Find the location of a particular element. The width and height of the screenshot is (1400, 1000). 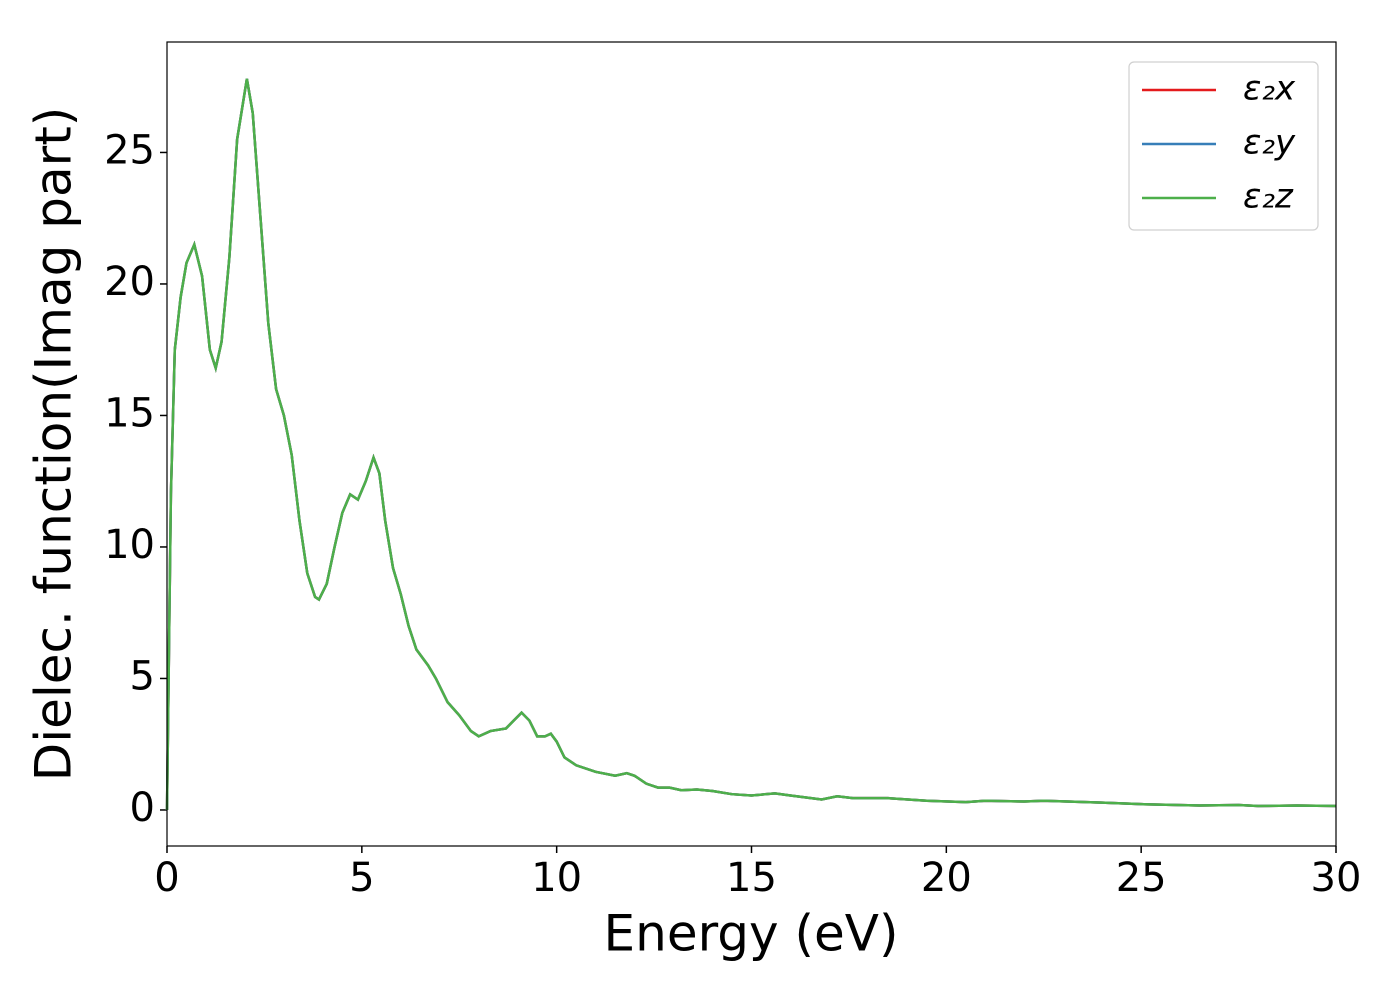

legend-label: ε₂x is located at coordinates (1269, 89).